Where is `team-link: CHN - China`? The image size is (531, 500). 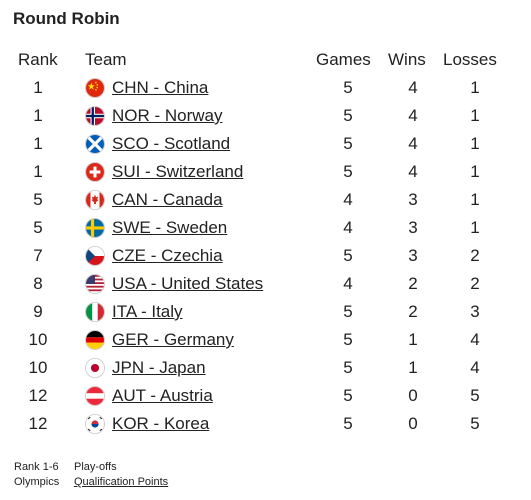 team-link: CHN - China is located at coordinates (160, 87).